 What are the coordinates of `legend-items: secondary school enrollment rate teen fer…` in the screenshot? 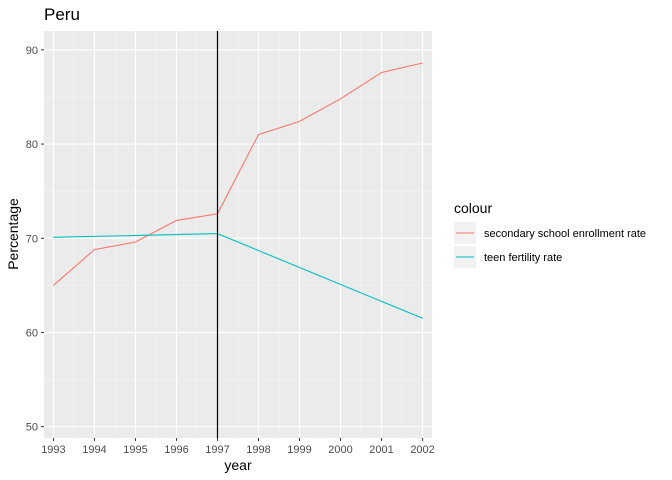 It's located at (550, 245).